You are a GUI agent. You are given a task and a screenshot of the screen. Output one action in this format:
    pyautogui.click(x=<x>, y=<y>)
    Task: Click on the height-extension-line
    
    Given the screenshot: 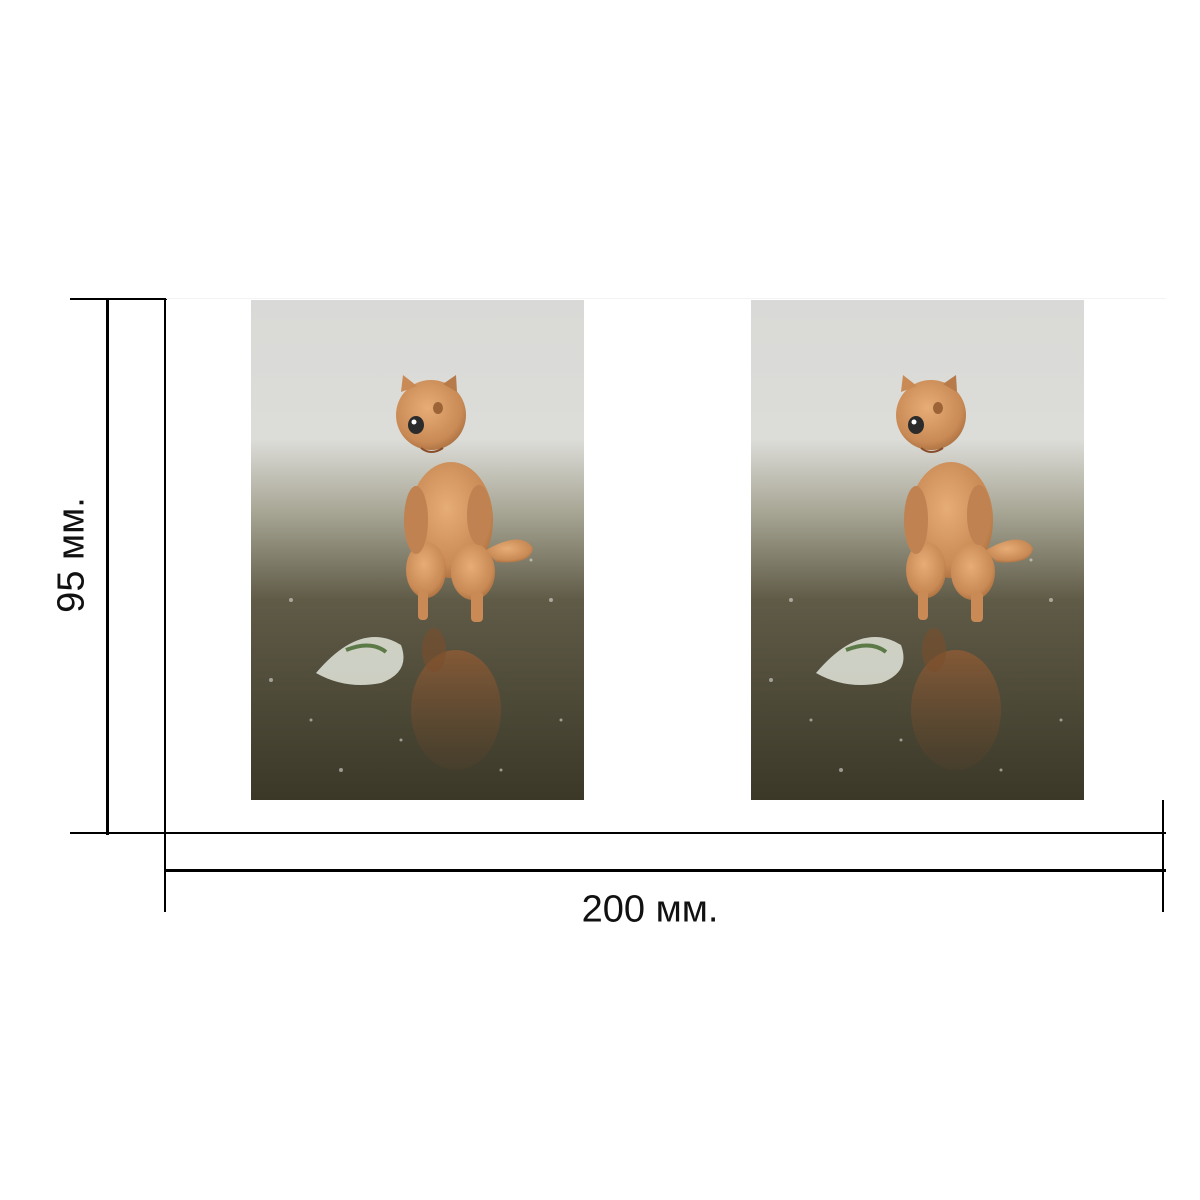 What is the action you would take?
    pyautogui.click(x=165, y=566)
    